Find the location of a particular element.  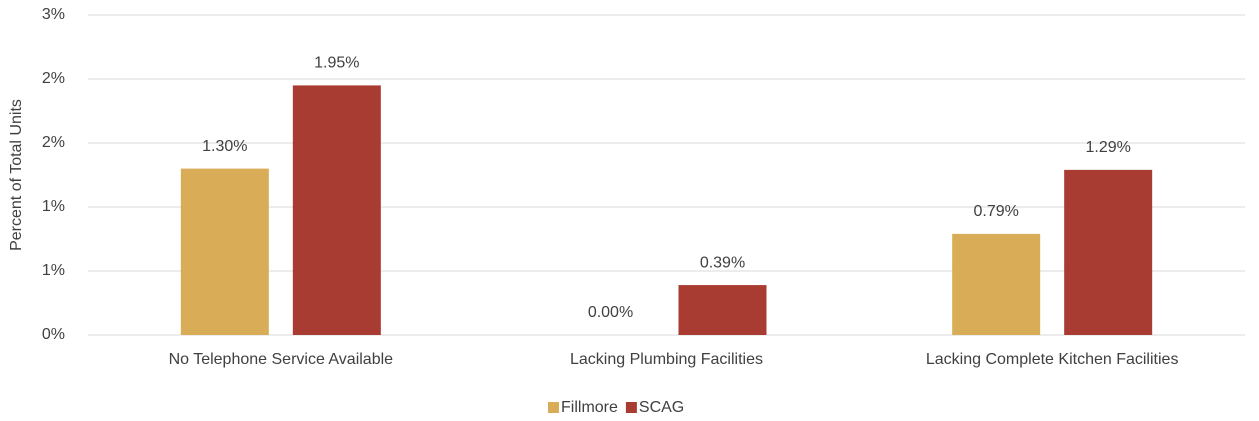

y-axis-label: Percent of Total Units is located at coordinates (16, 175).